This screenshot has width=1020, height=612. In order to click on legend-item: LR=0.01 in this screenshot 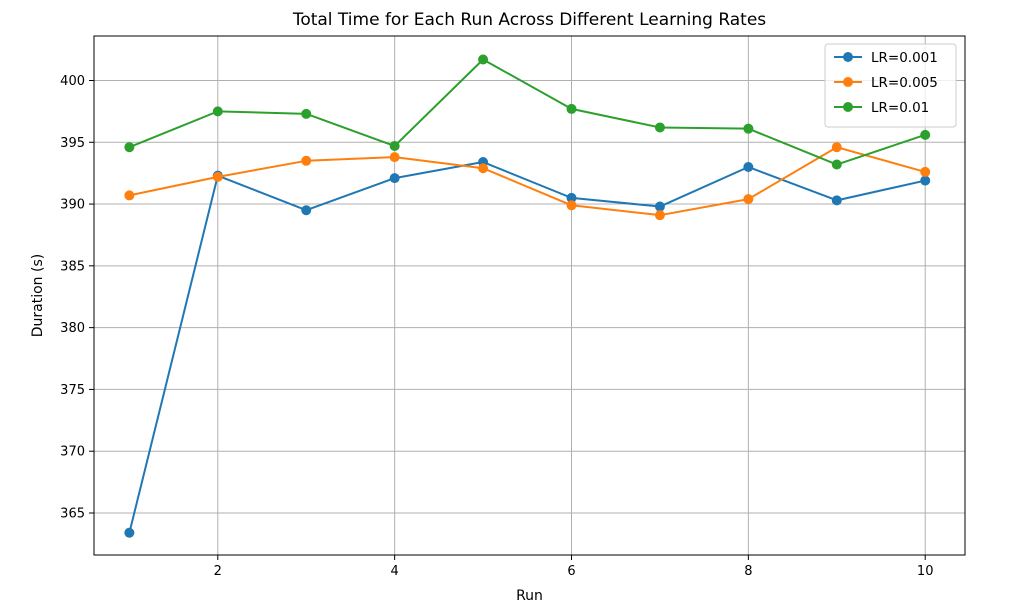, I will do `click(881, 108)`.